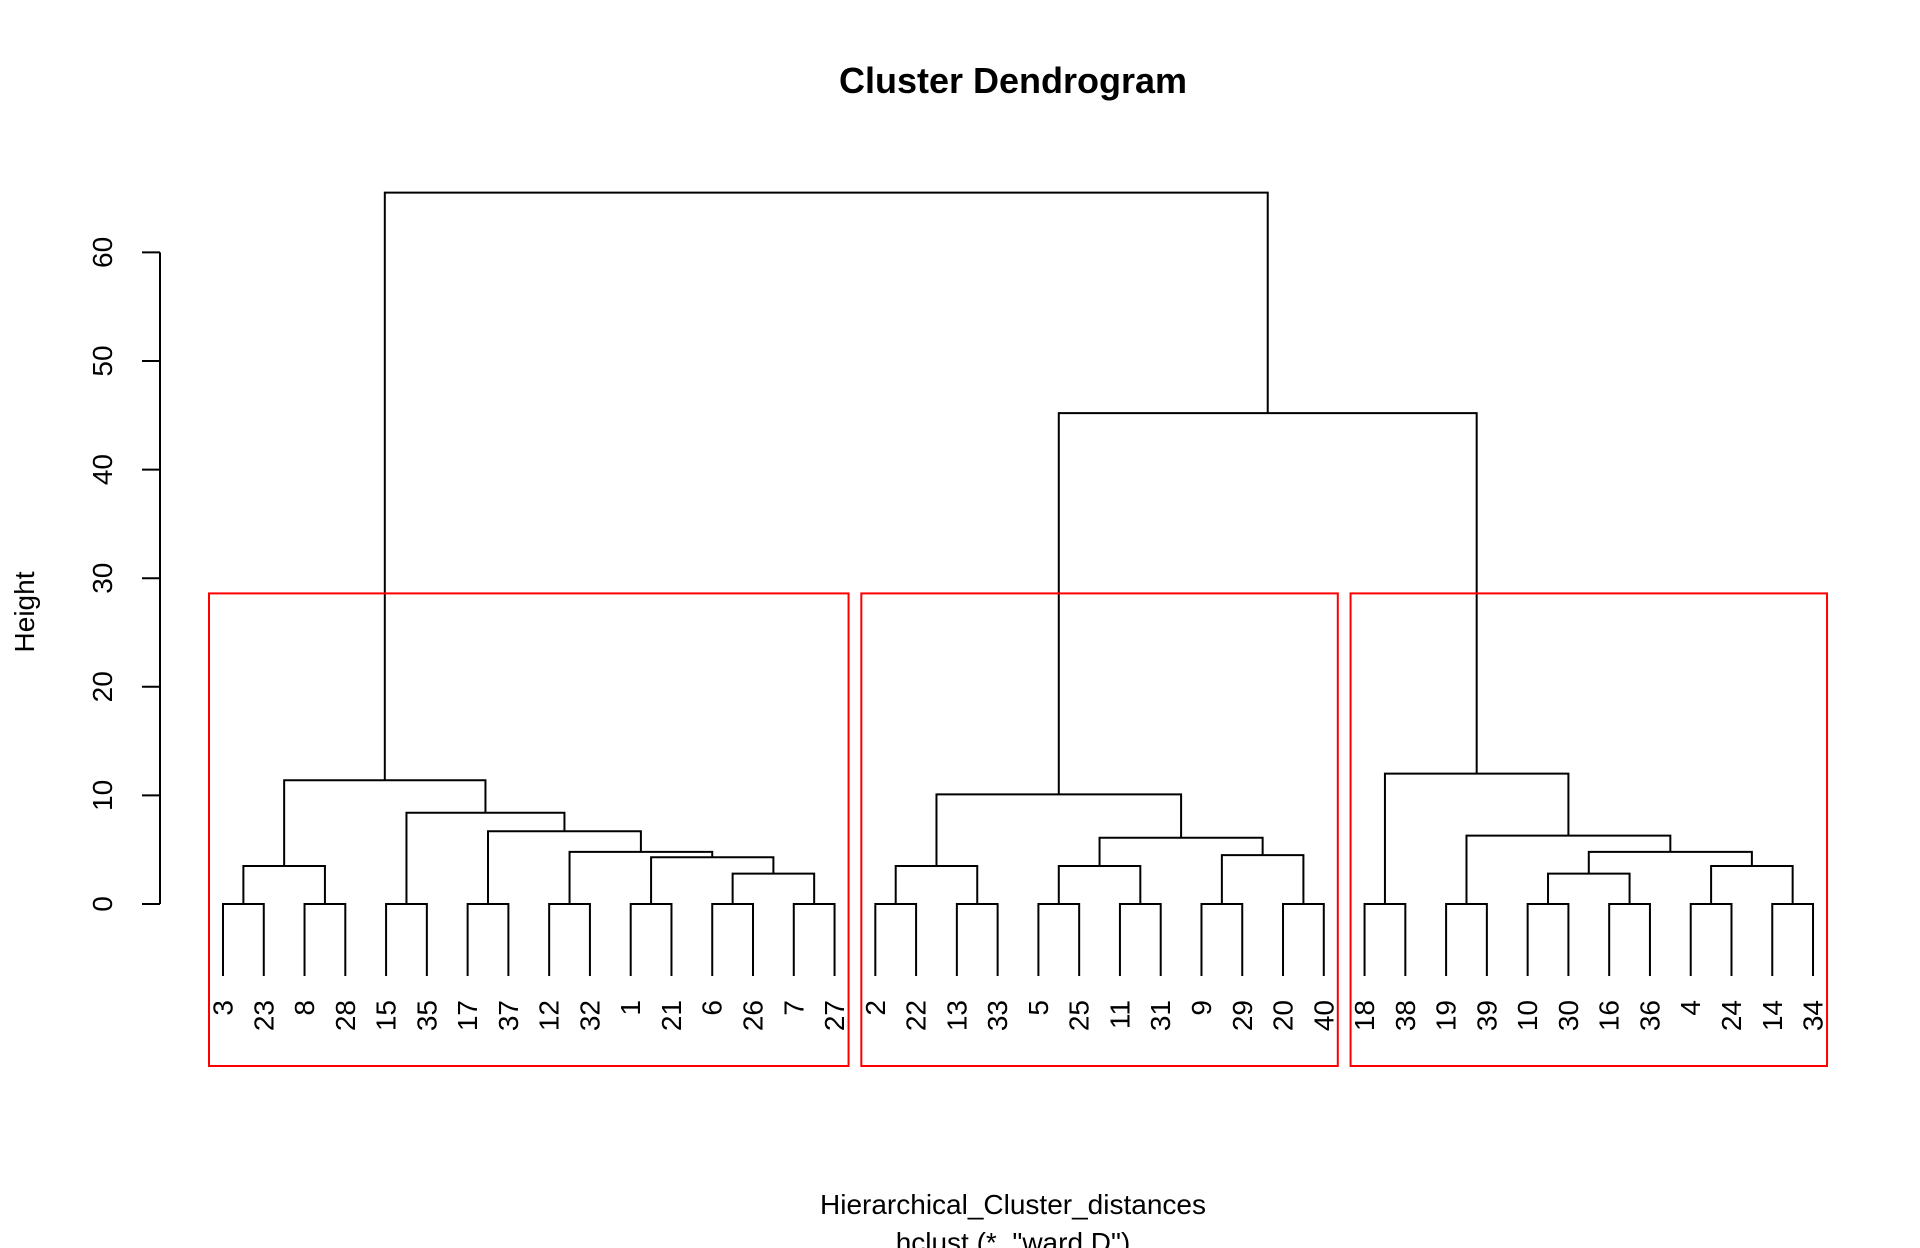 The height and width of the screenshot is (1248, 1920). Describe the element at coordinates (1201, 1008) in the screenshot. I see `leaf-label: 9` at that location.